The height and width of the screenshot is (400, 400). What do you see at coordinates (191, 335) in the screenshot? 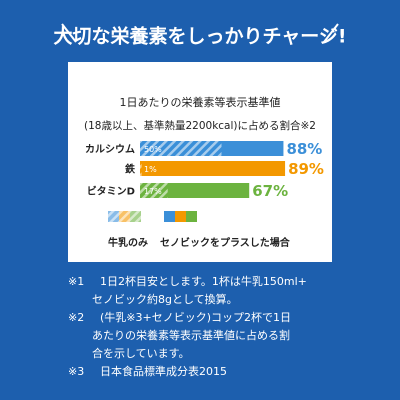
I see `note-line: あたりの栄養素等表示基準値に占める割` at bounding box center [191, 335].